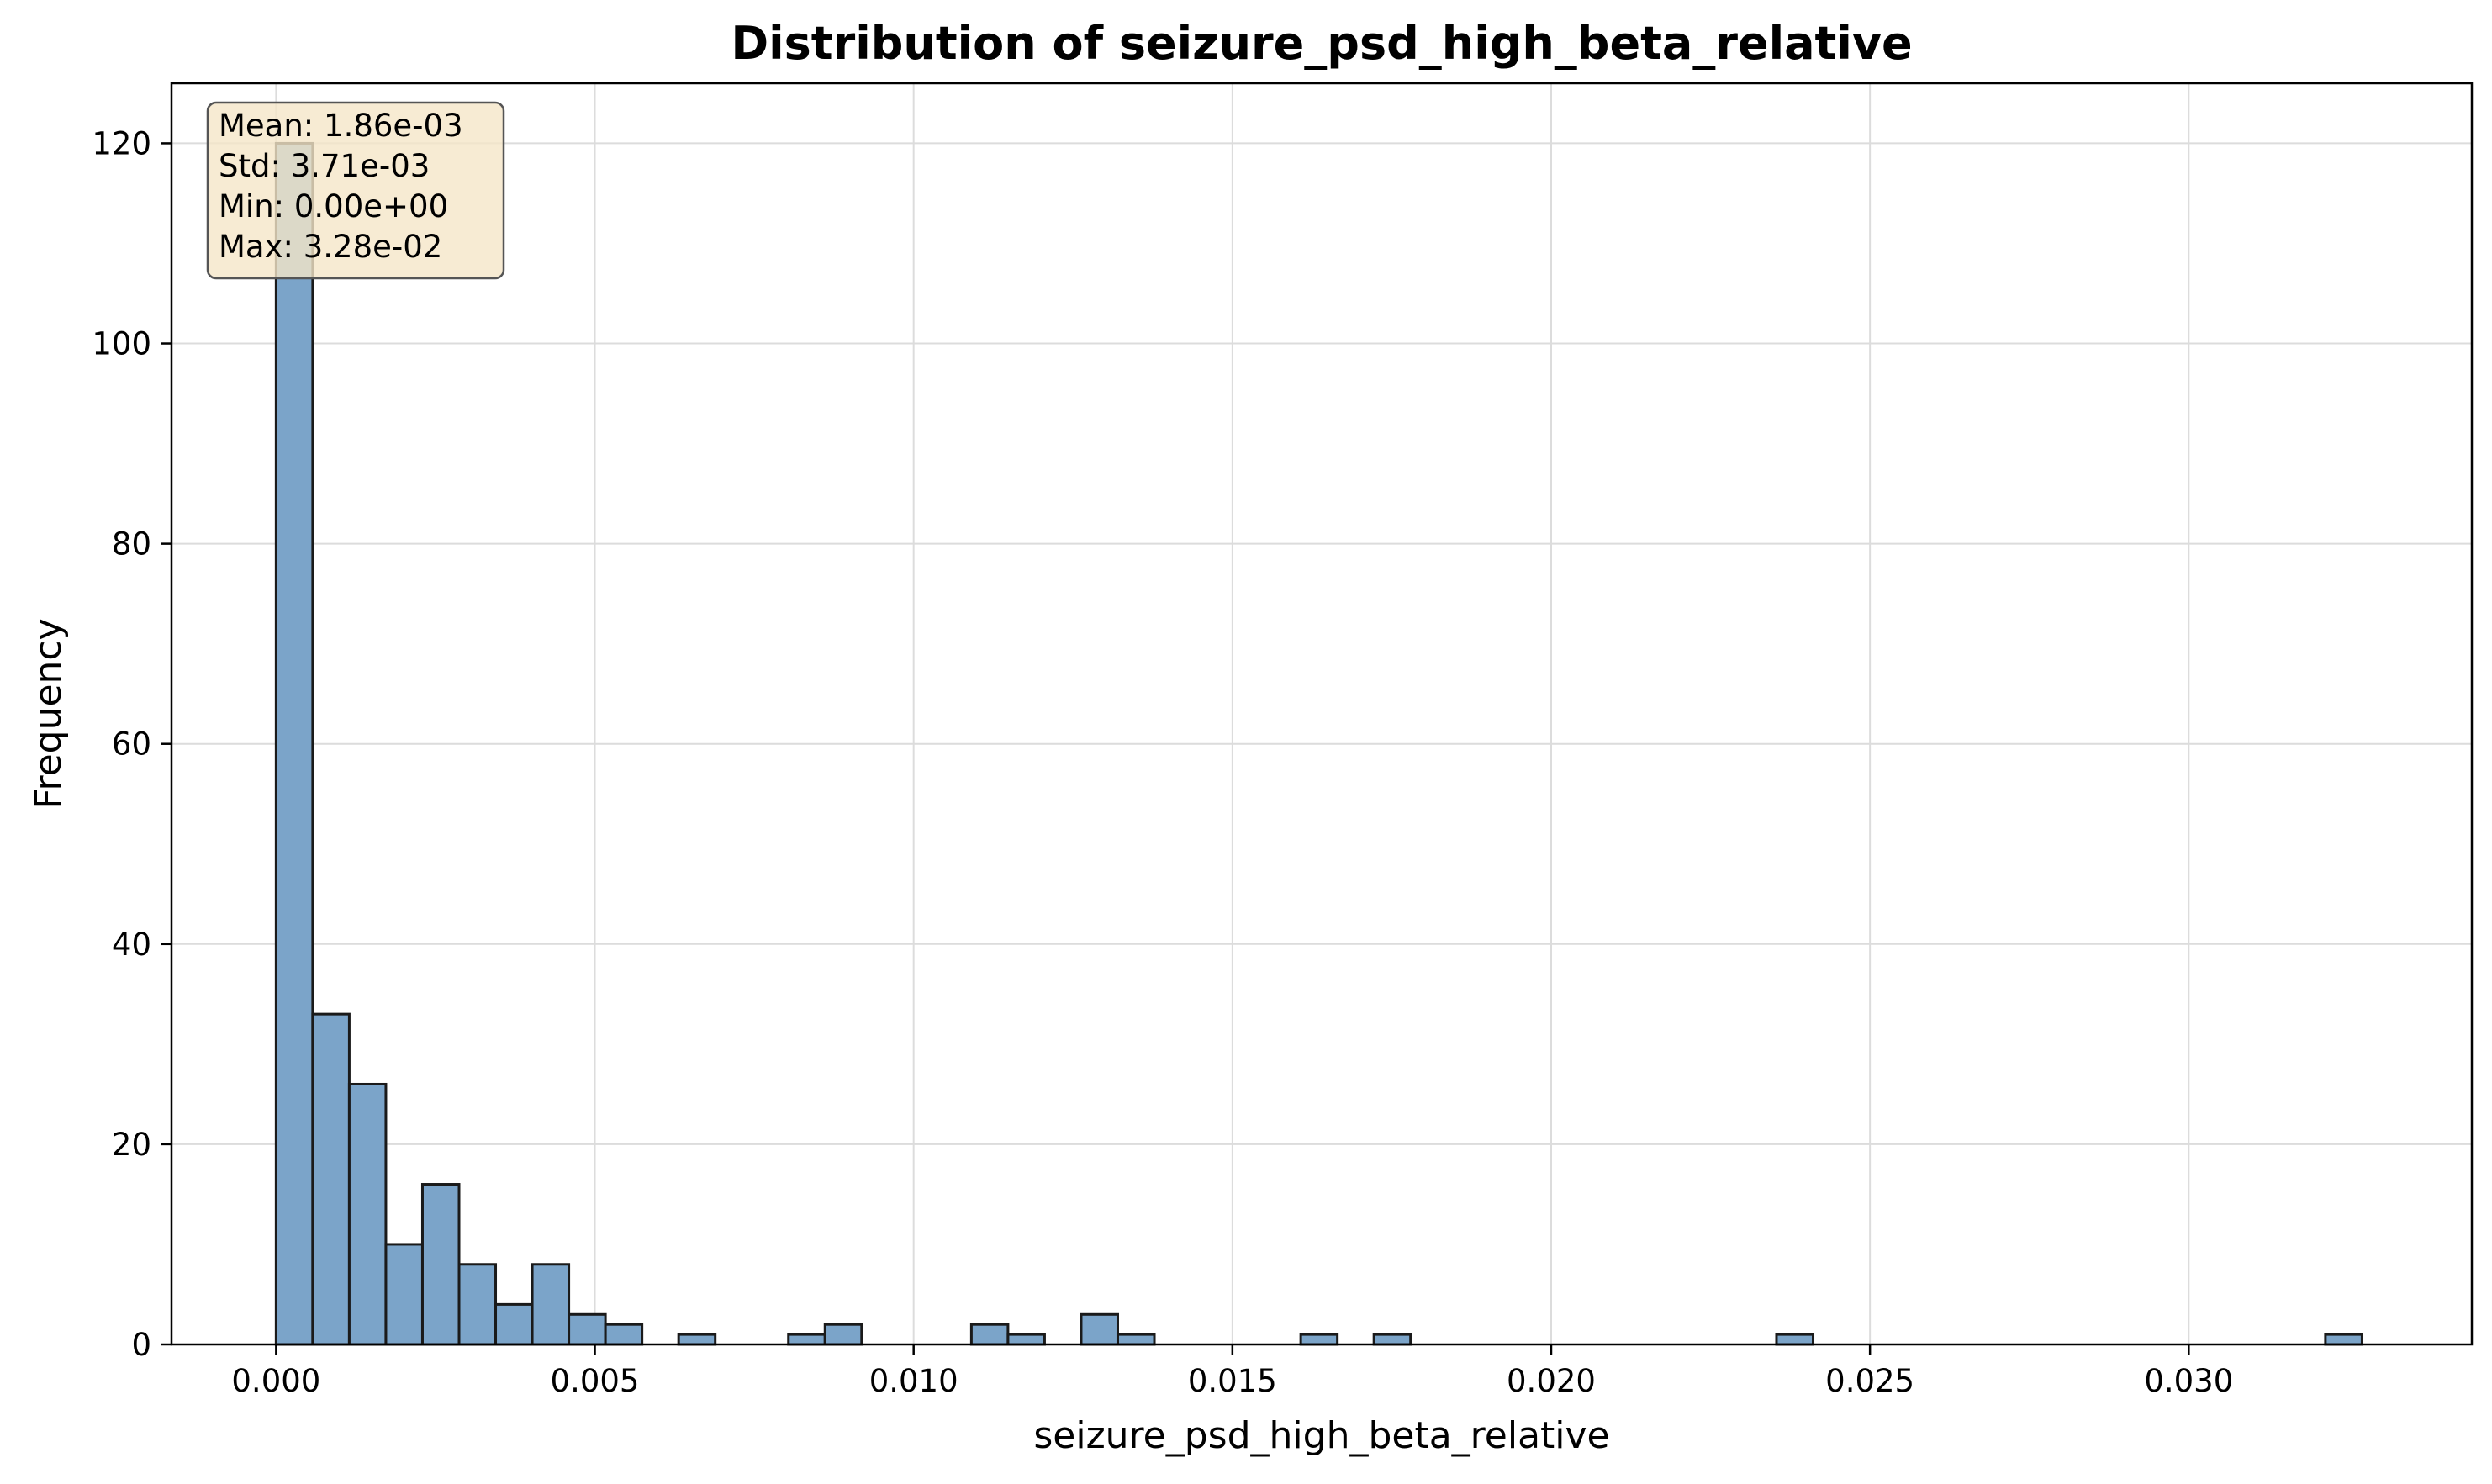 This screenshot has width=2492, height=1484. I want to click on stats-box-background, so click(355, 190).